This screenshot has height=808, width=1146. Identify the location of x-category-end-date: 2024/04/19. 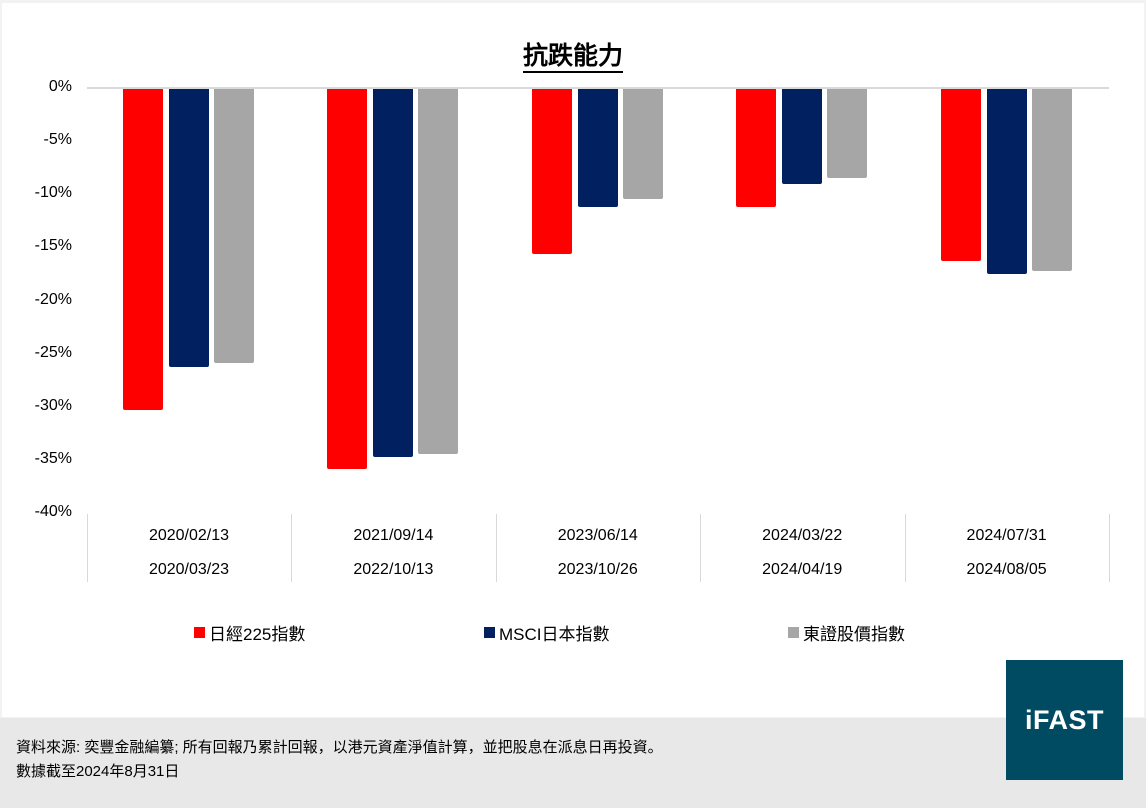
(802, 569).